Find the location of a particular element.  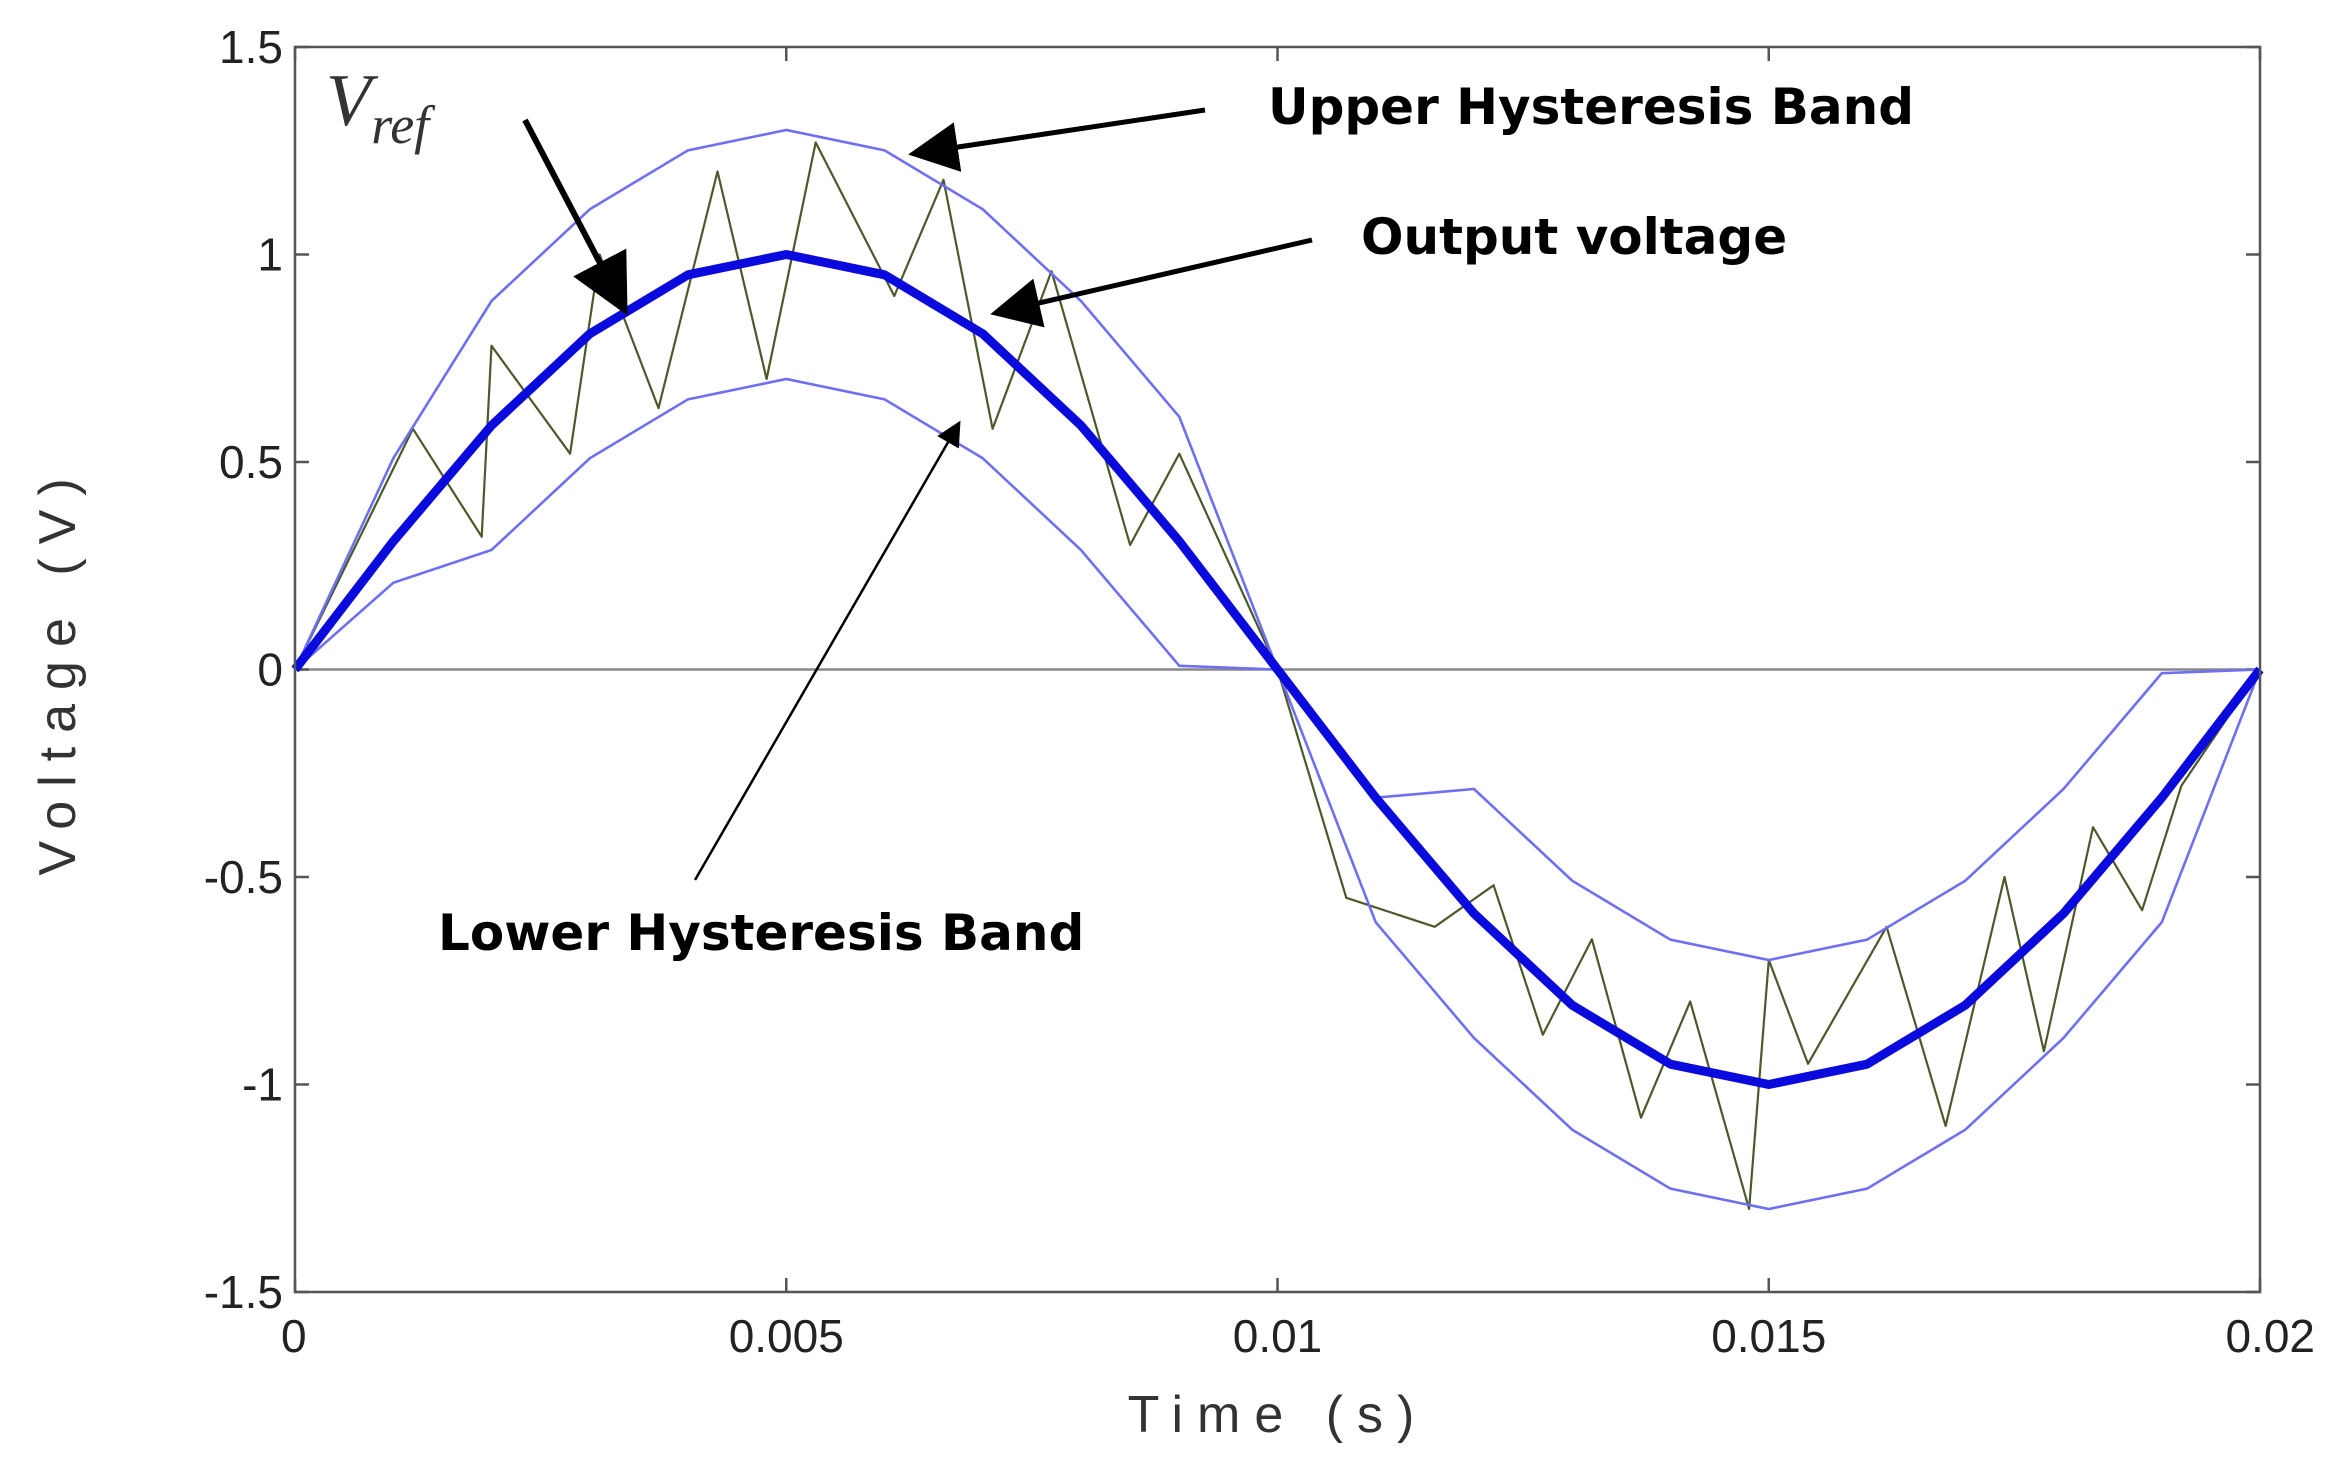

x-axis-title: Time (s) is located at coordinates (1278, 1415).